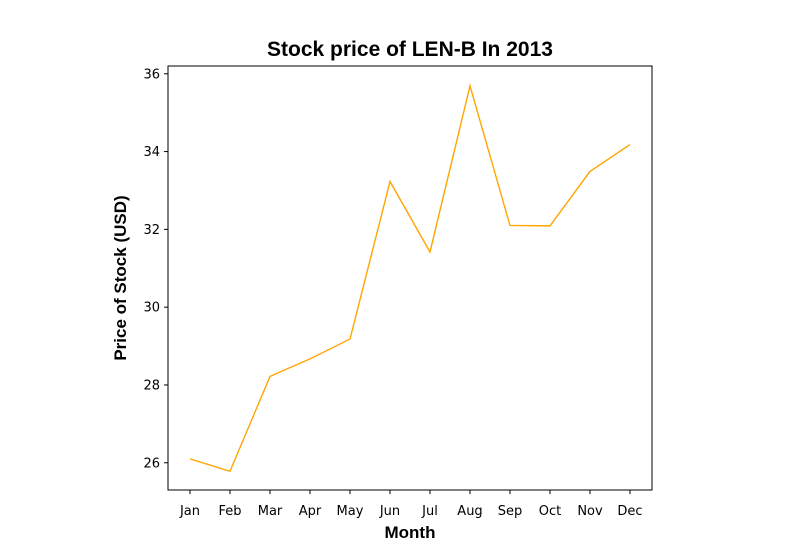  What do you see at coordinates (189, 511) in the screenshot?
I see `x-tick-label: Jan` at bounding box center [189, 511].